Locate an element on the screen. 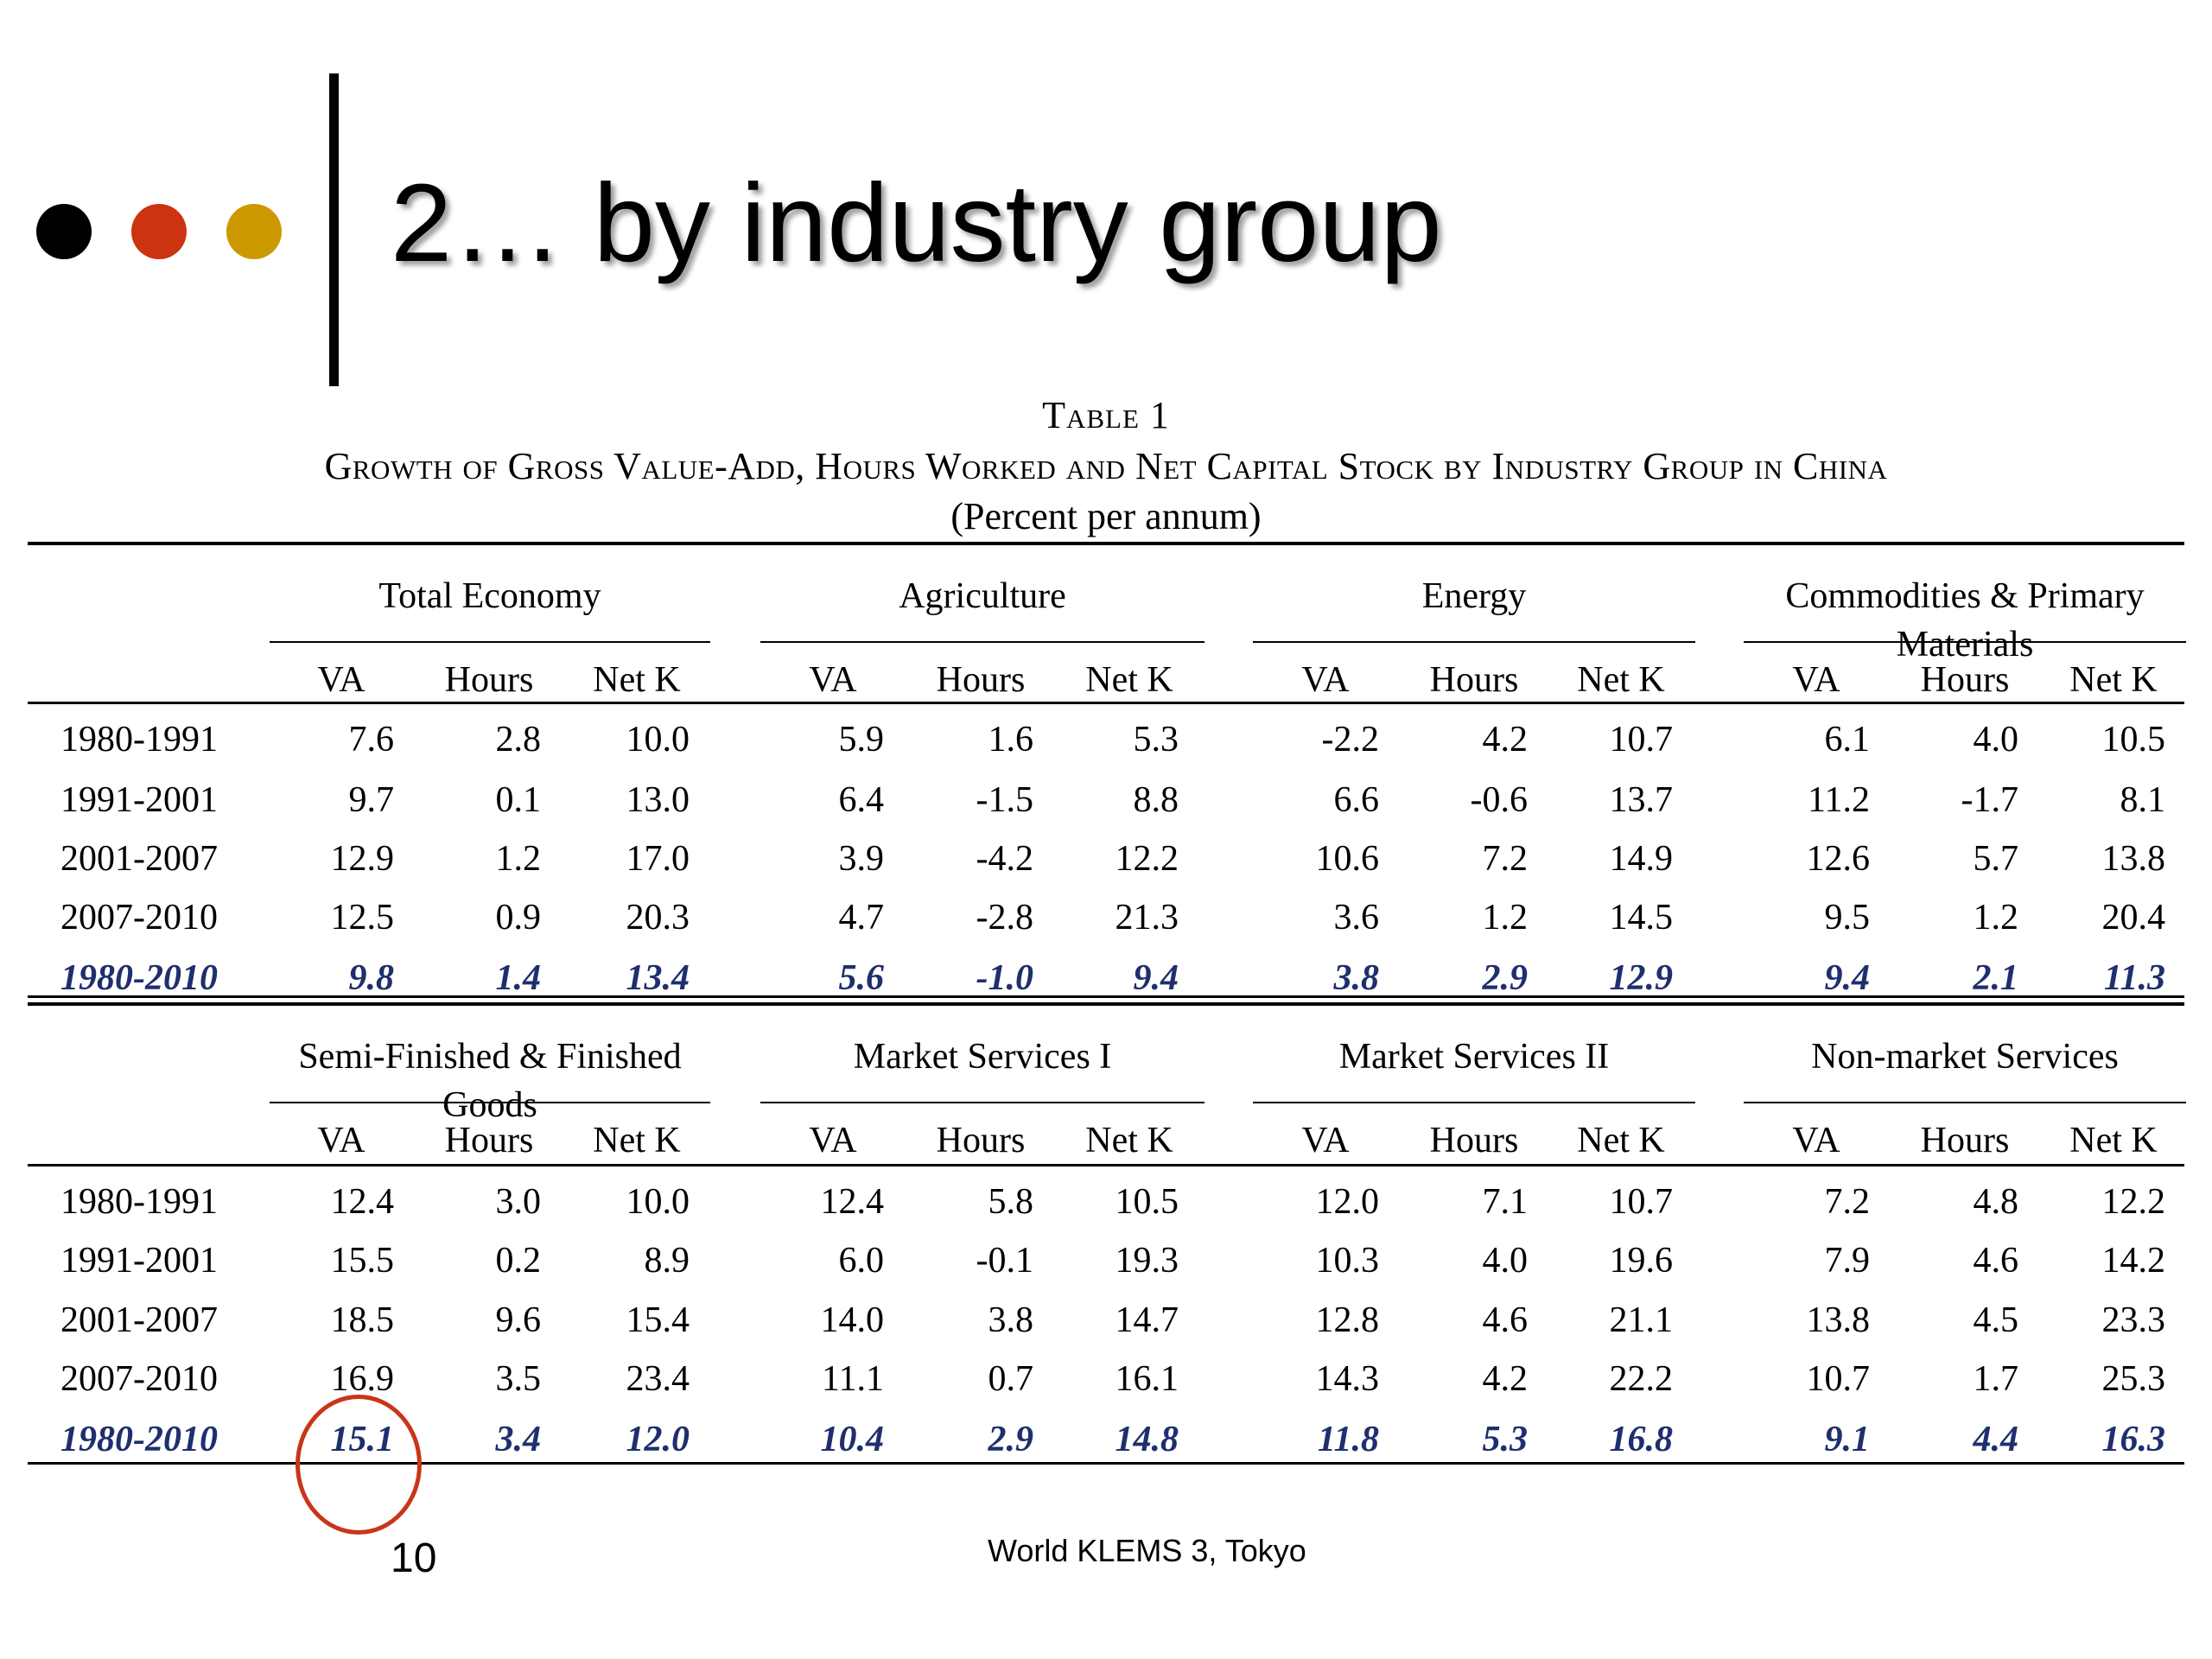  table-cell: 21.1 is located at coordinates (1641, 1320).